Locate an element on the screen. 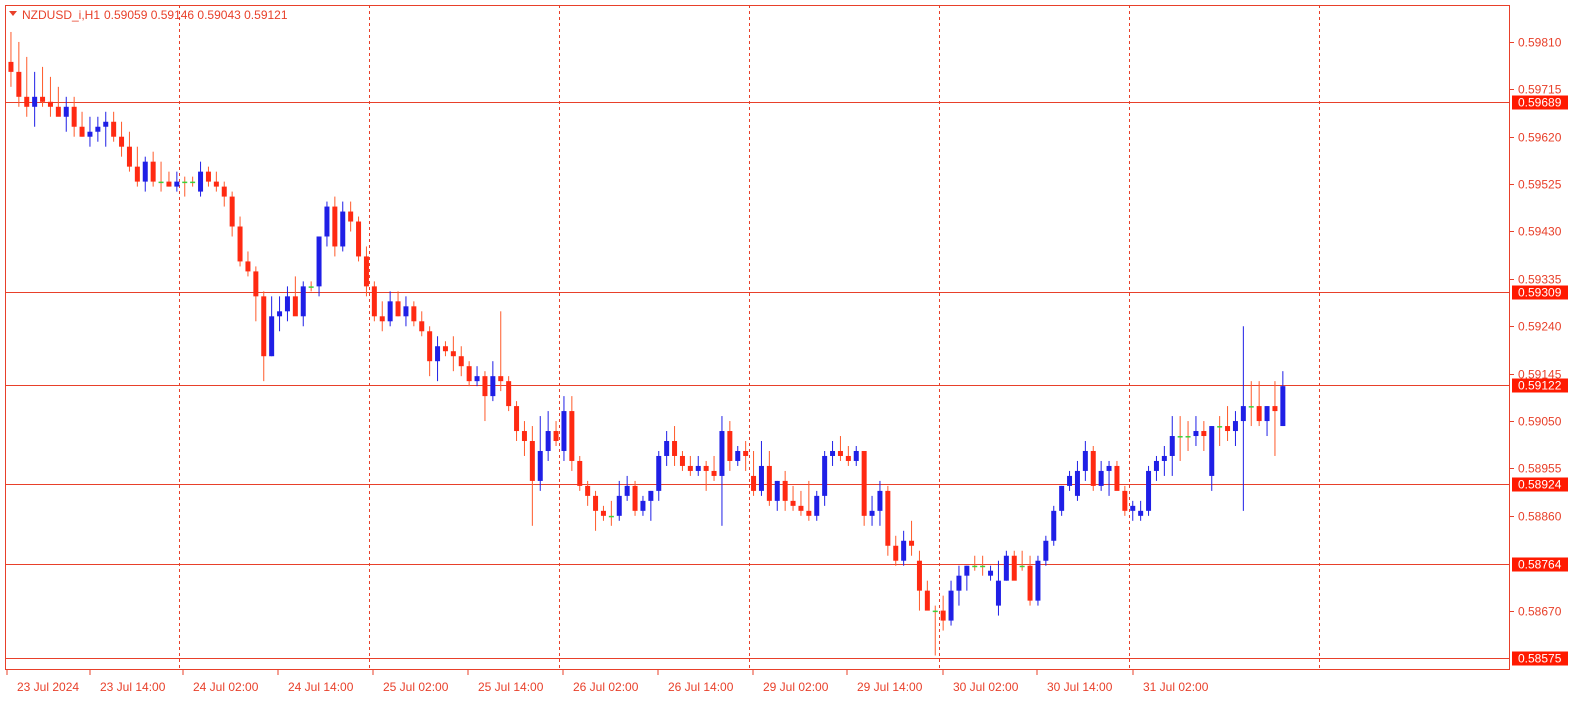 The height and width of the screenshot is (708, 1586). level-badge-label: 0.58575 is located at coordinates (1540, 659).